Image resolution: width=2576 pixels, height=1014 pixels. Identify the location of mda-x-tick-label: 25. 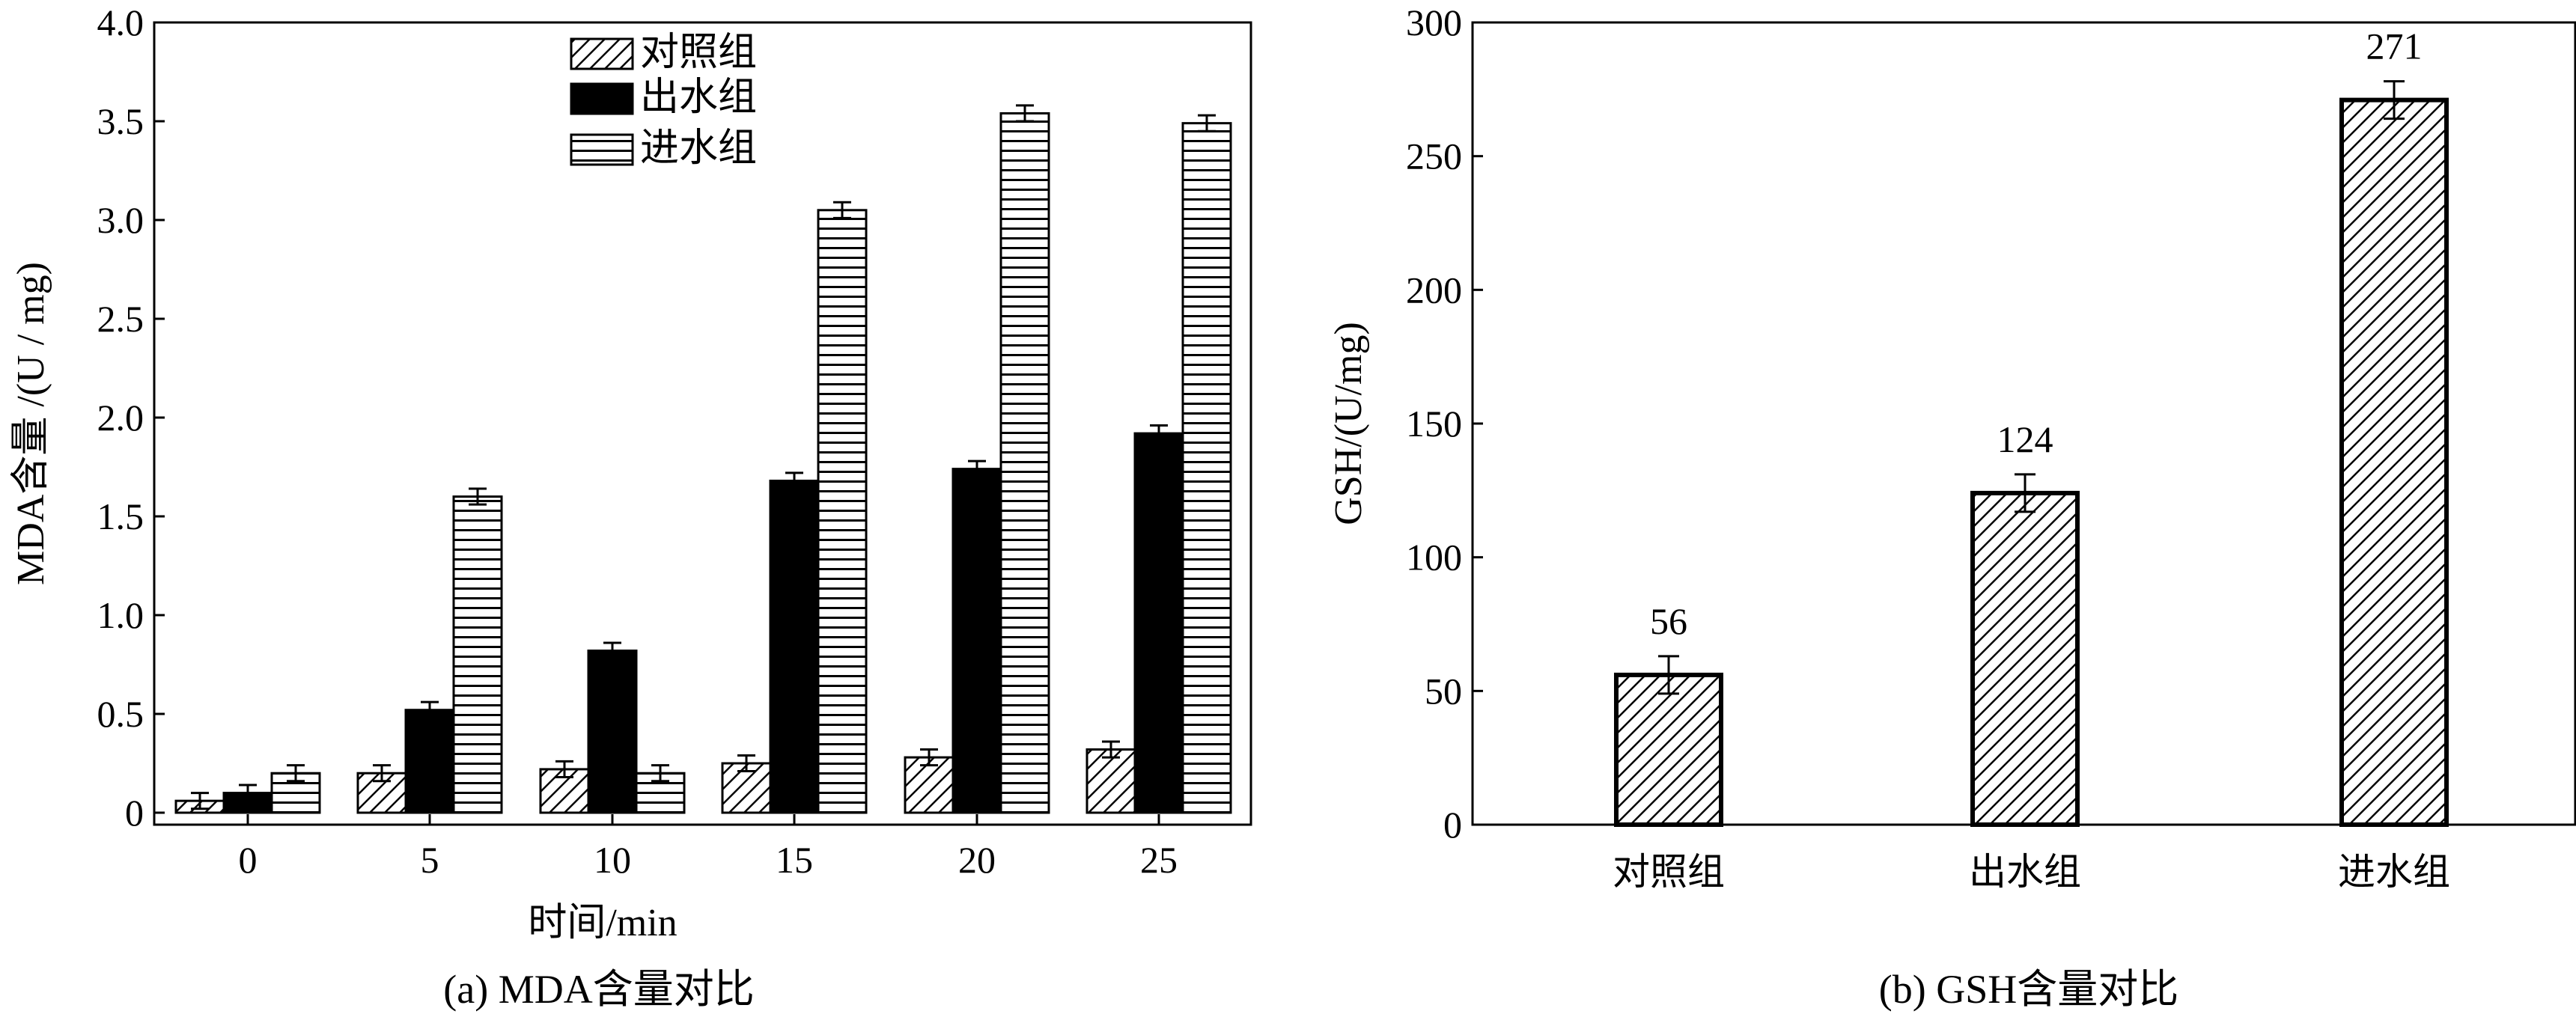
(1159, 860).